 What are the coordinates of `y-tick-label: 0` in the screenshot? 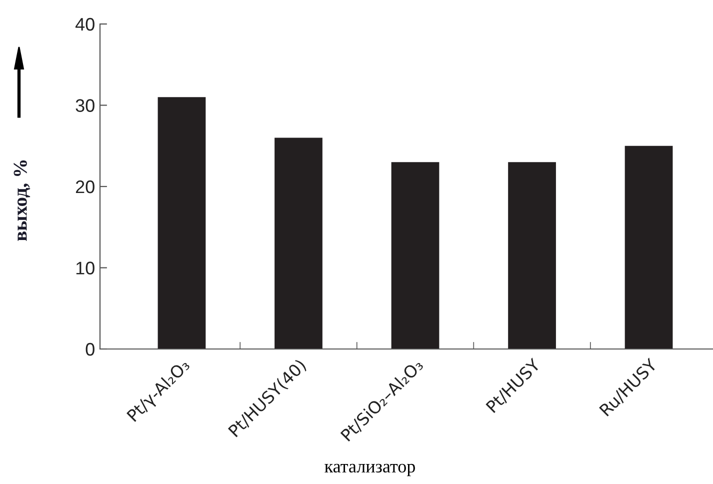 It's located at (90, 349).